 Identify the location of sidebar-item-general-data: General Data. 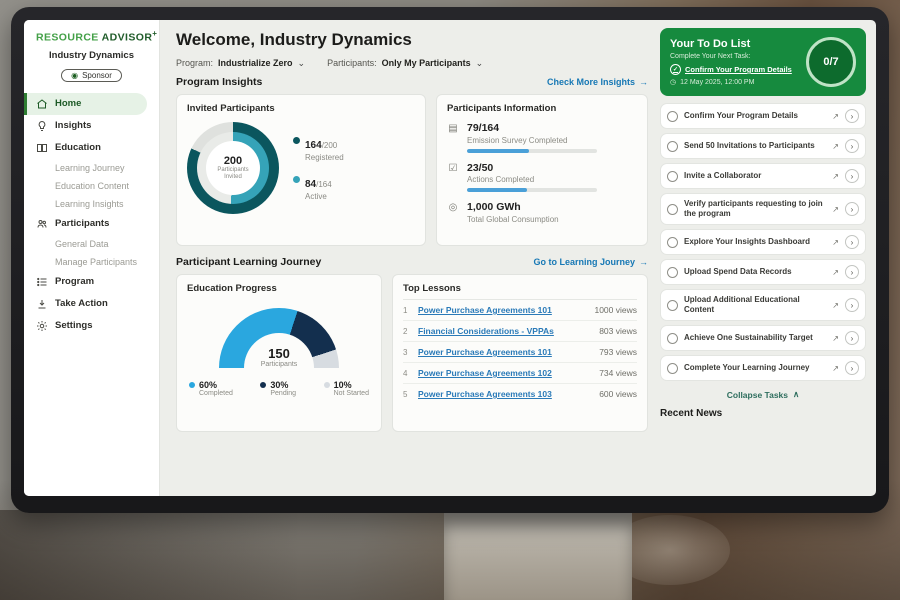
(91, 244).